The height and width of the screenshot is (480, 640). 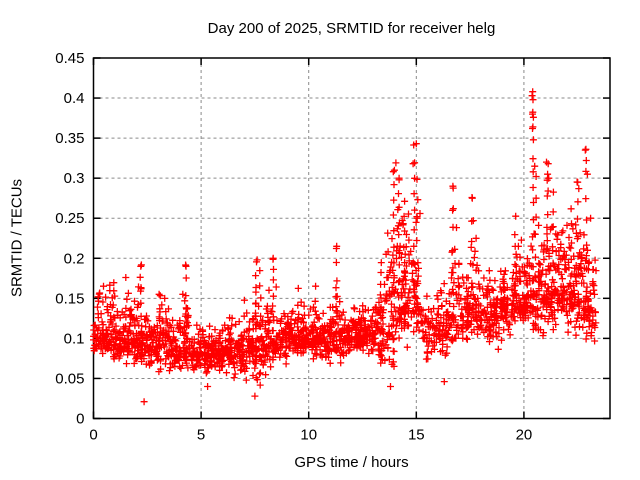 I want to click on y-tick-label: 0.1, so click(x=74, y=338).